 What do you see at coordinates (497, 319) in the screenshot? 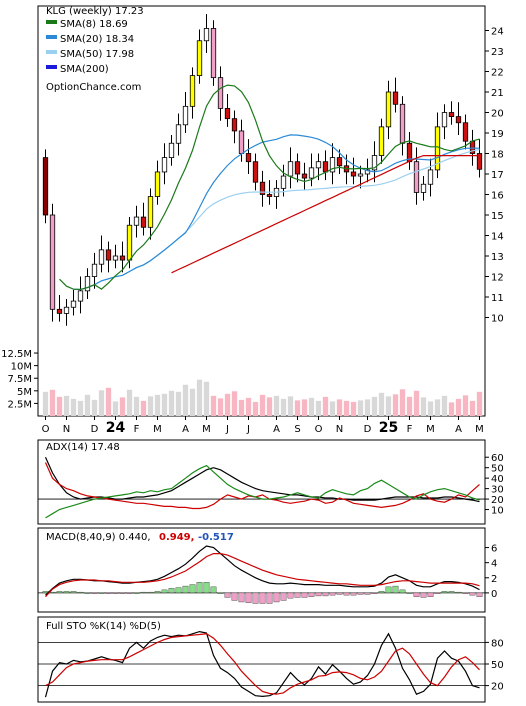
I see `price-tick-label: 10` at bounding box center [497, 319].